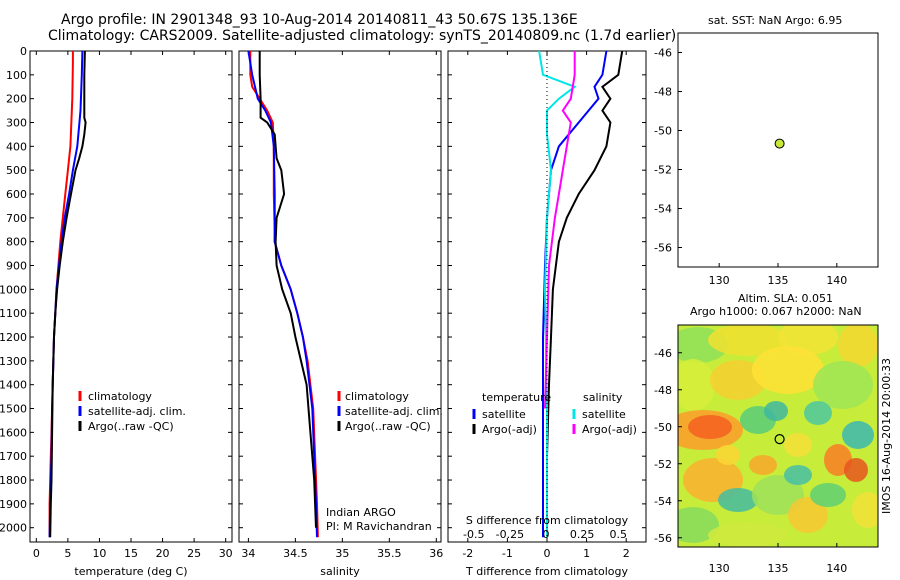 The height and width of the screenshot is (580, 900). I want to click on salinity-note-2: PI: M Ravichandran, so click(379, 526).